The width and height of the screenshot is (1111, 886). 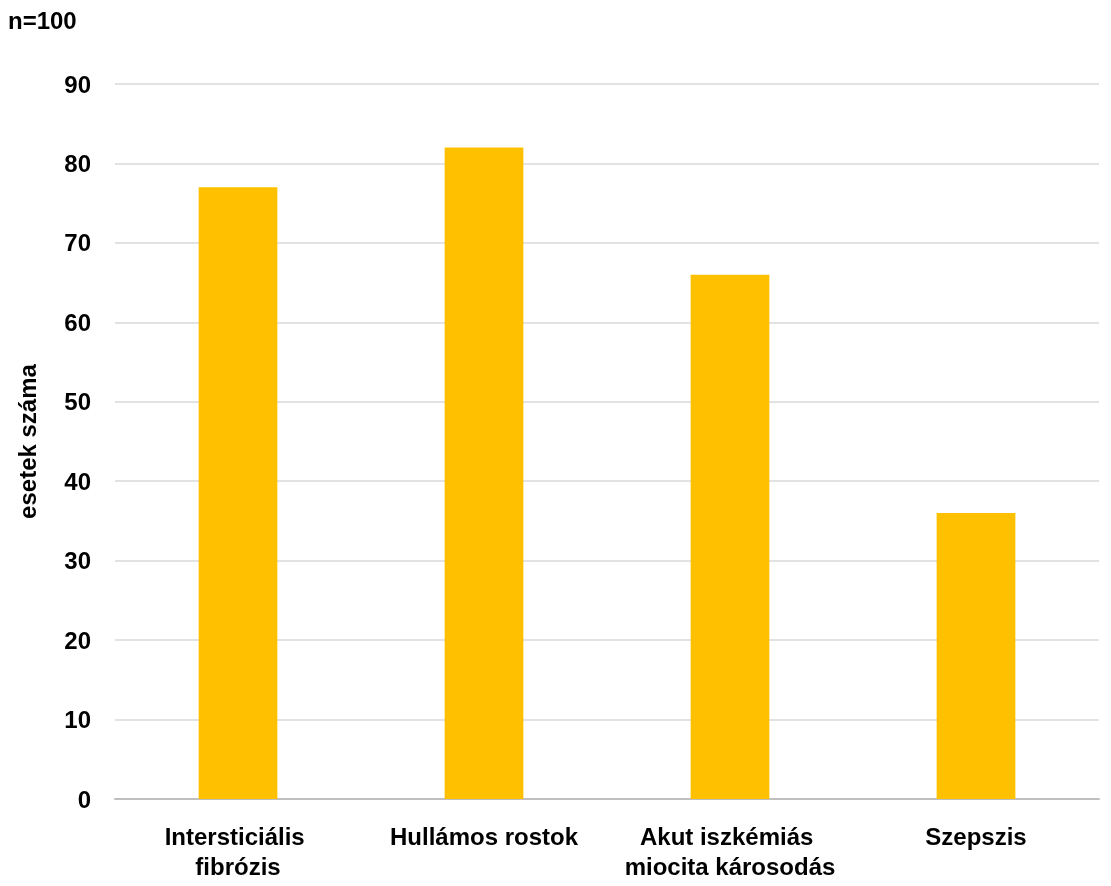 What do you see at coordinates (77, 243) in the screenshot?
I see `y-tick-label: 70` at bounding box center [77, 243].